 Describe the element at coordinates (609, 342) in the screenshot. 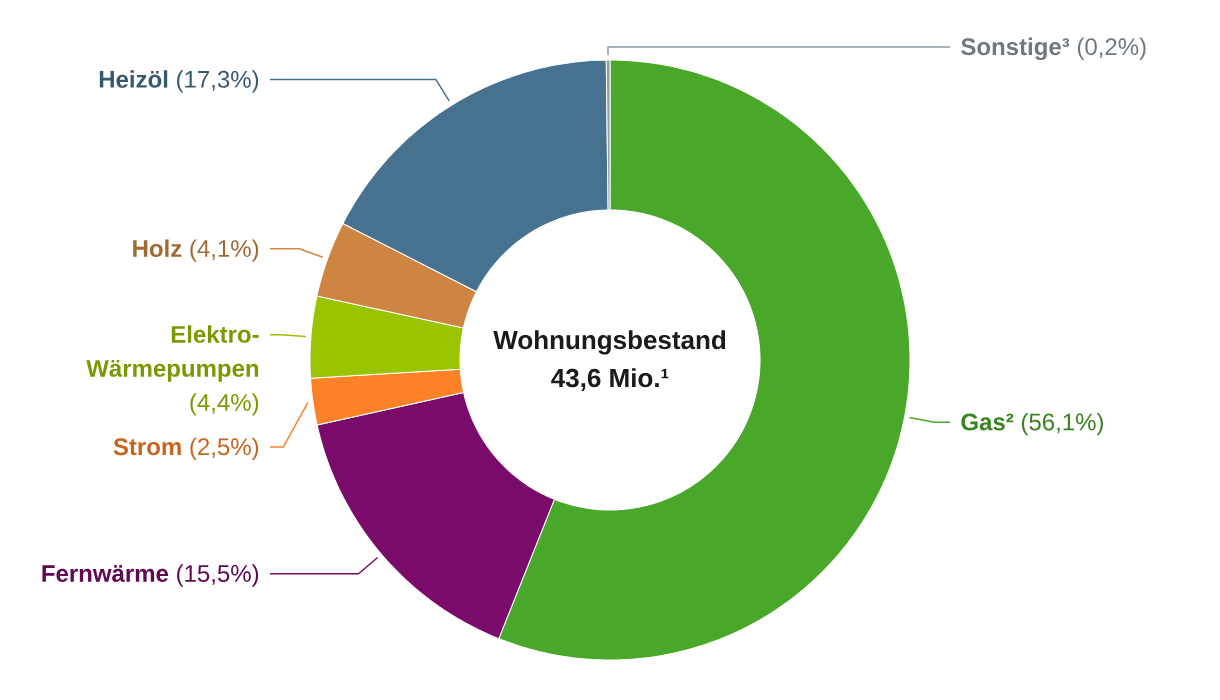

I see `text: Wohnungsbestand` at that location.